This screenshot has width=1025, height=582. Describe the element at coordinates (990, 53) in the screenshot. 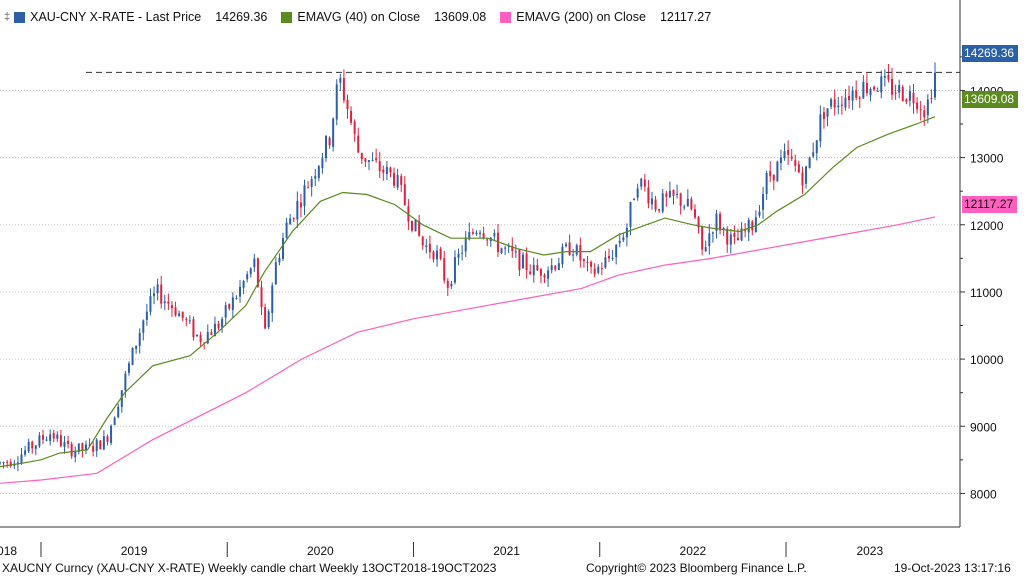

I see `last-price-tag: 14269.36` at that location.